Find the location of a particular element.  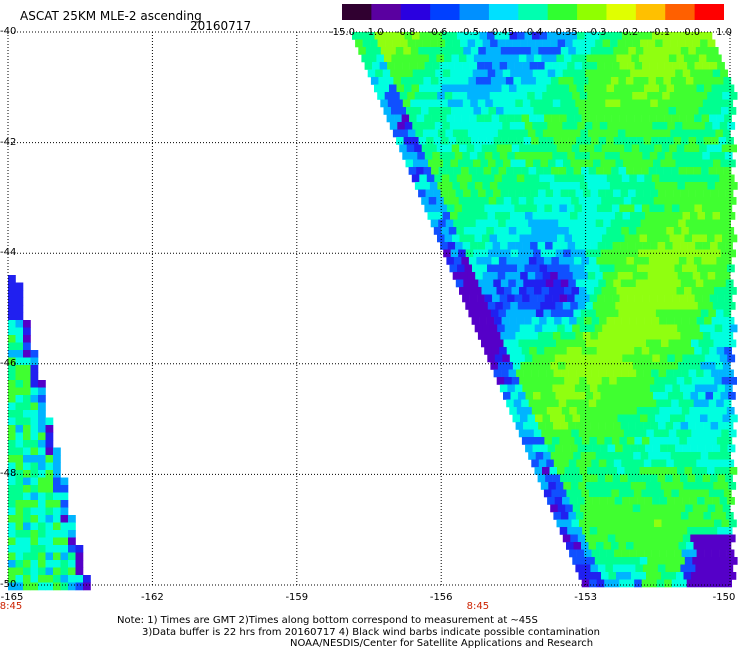

swath-time-label: 8:45 is located at coordinates (11, 606).